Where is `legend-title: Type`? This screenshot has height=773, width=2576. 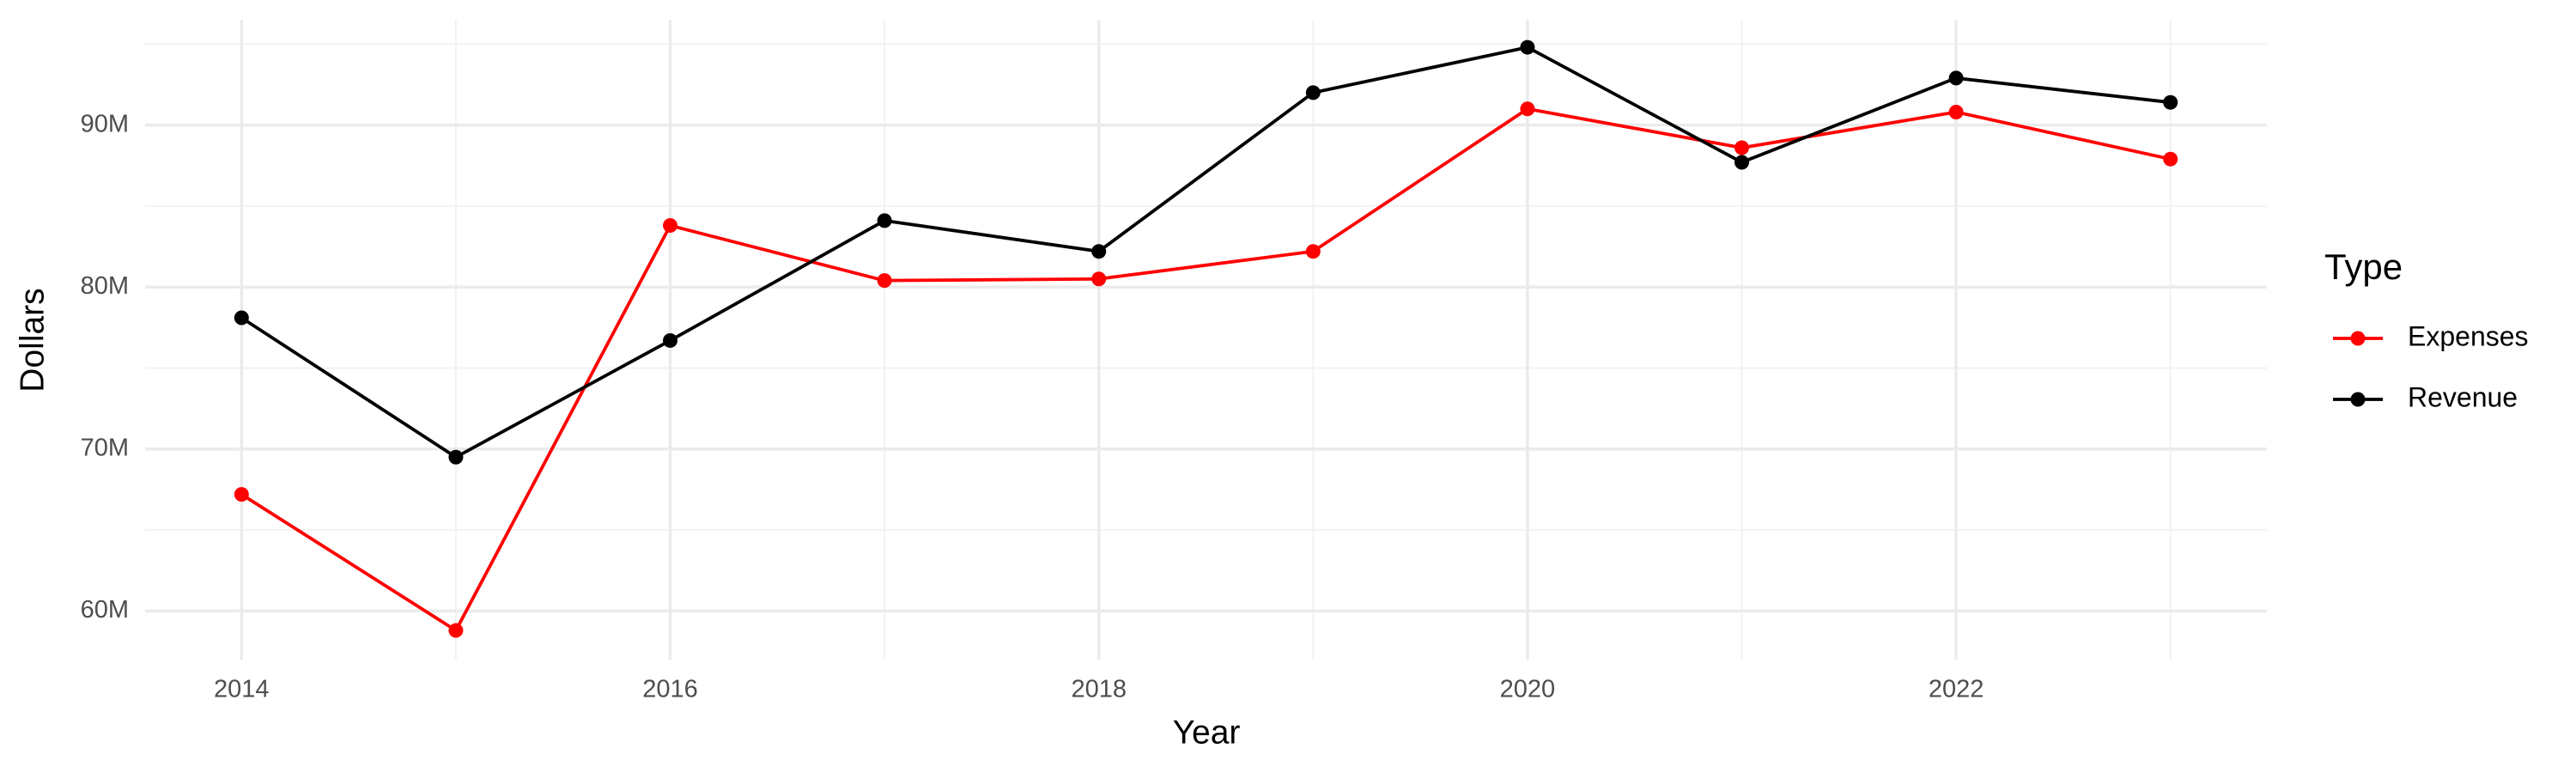
legend-title: Type is located at coordinates (2363, 267).